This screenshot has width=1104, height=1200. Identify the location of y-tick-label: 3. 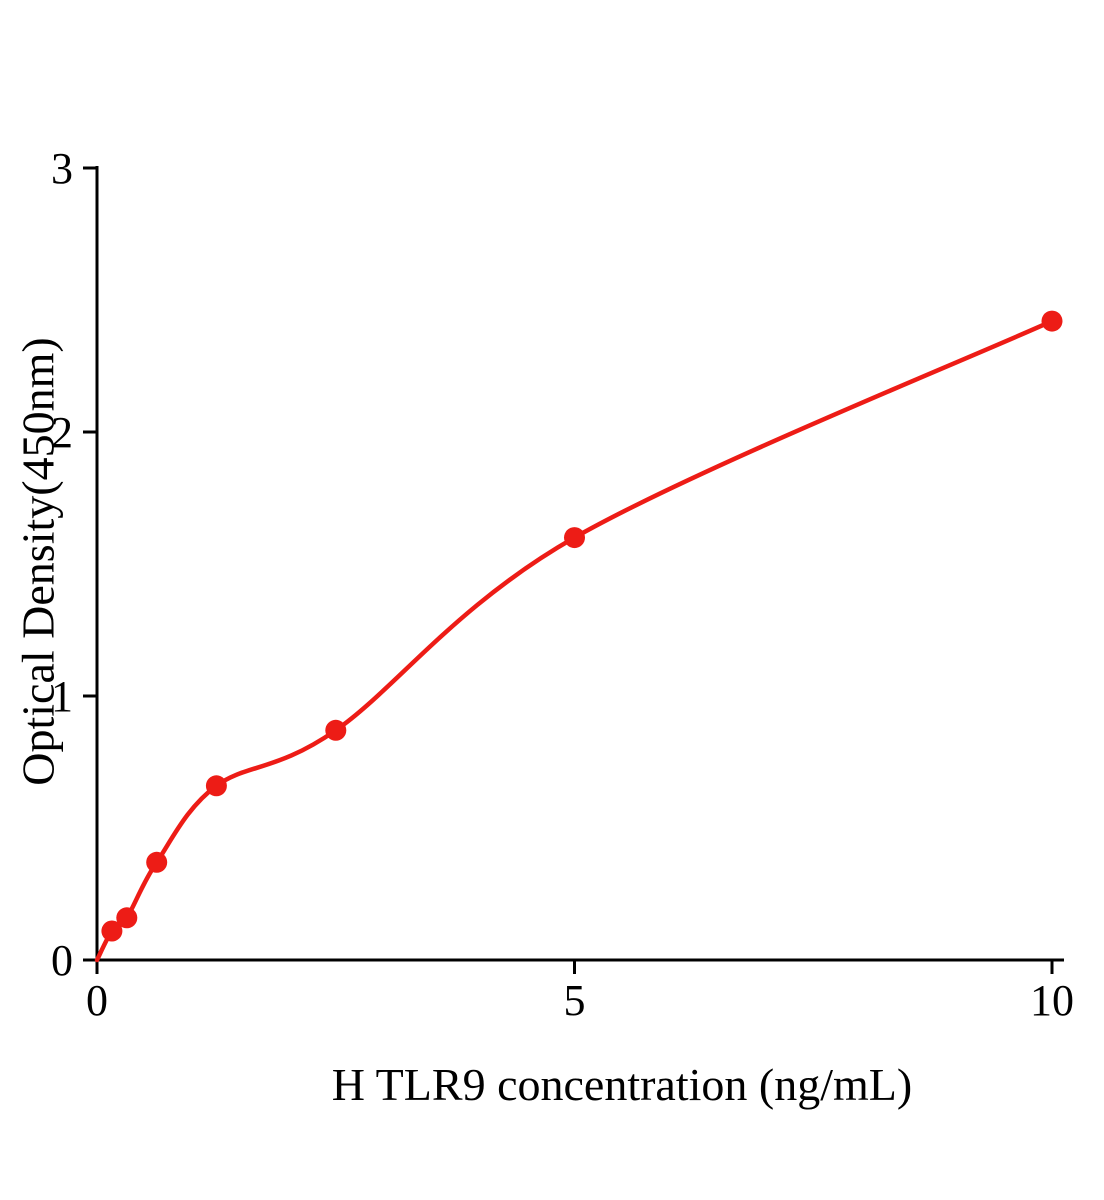
(62, 168).